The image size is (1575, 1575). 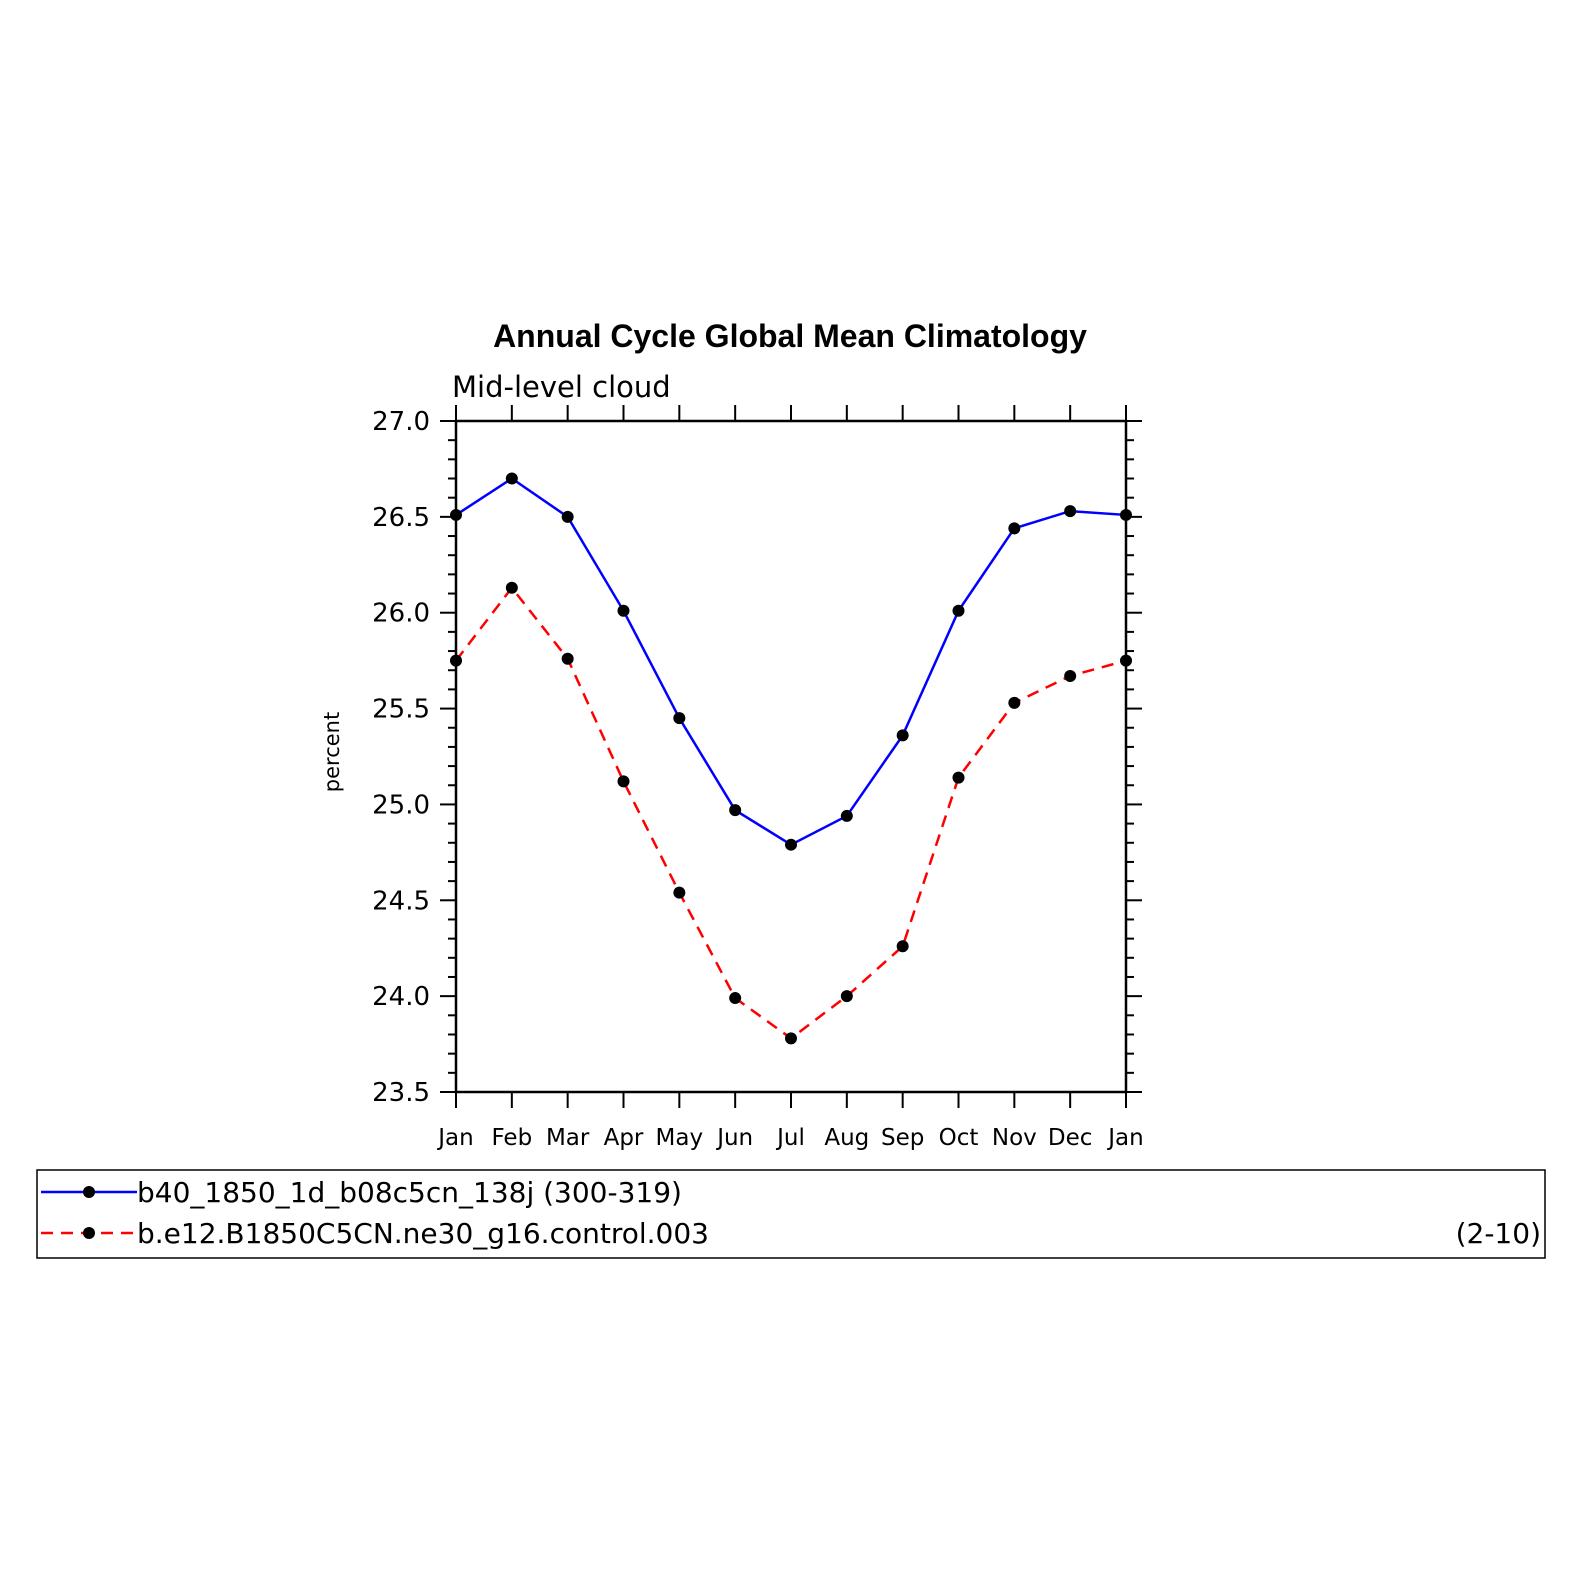 What do you see at coordinates (846, 1138) in the screenshot?
I see `x-tick-label: Aug` at bounding box center [846, 1138].